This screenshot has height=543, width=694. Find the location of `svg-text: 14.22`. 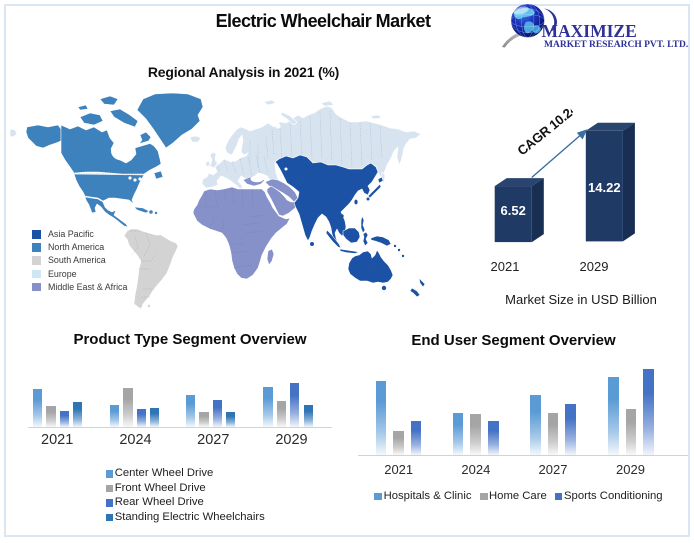

svg-text: 14.22 is located at coordinates (604, 187).